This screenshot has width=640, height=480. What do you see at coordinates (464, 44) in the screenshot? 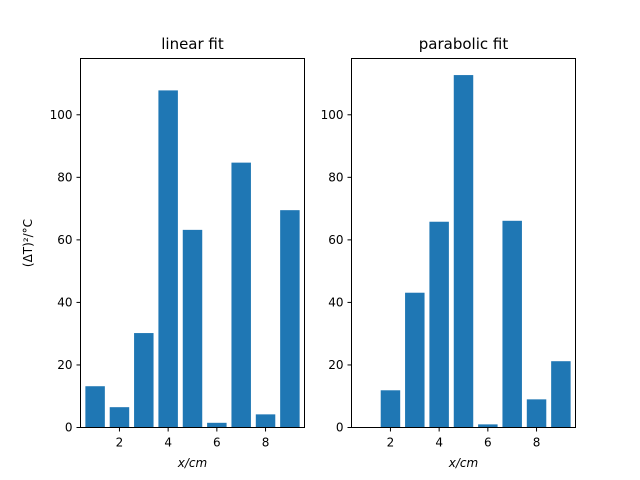
I see `parabolic-fit-title: parabolic fit` at bounding box center [464, 44].